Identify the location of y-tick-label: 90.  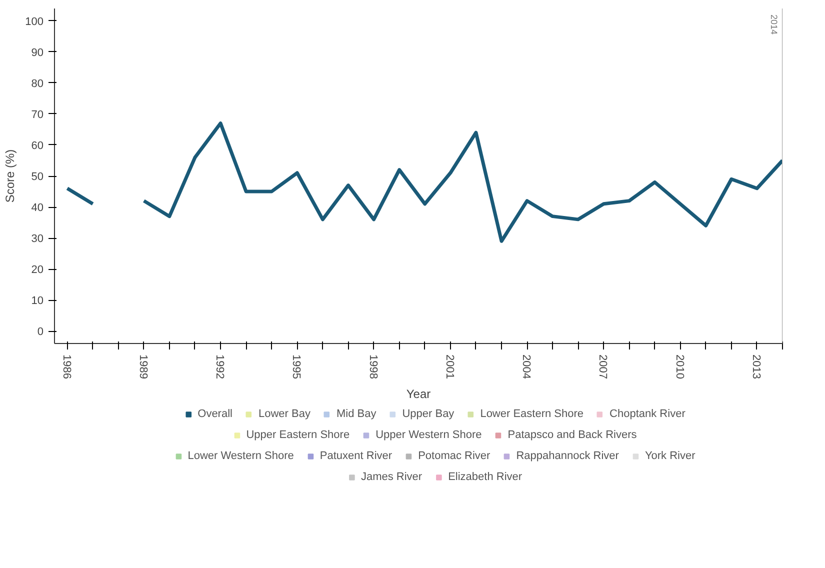
(37, 52).